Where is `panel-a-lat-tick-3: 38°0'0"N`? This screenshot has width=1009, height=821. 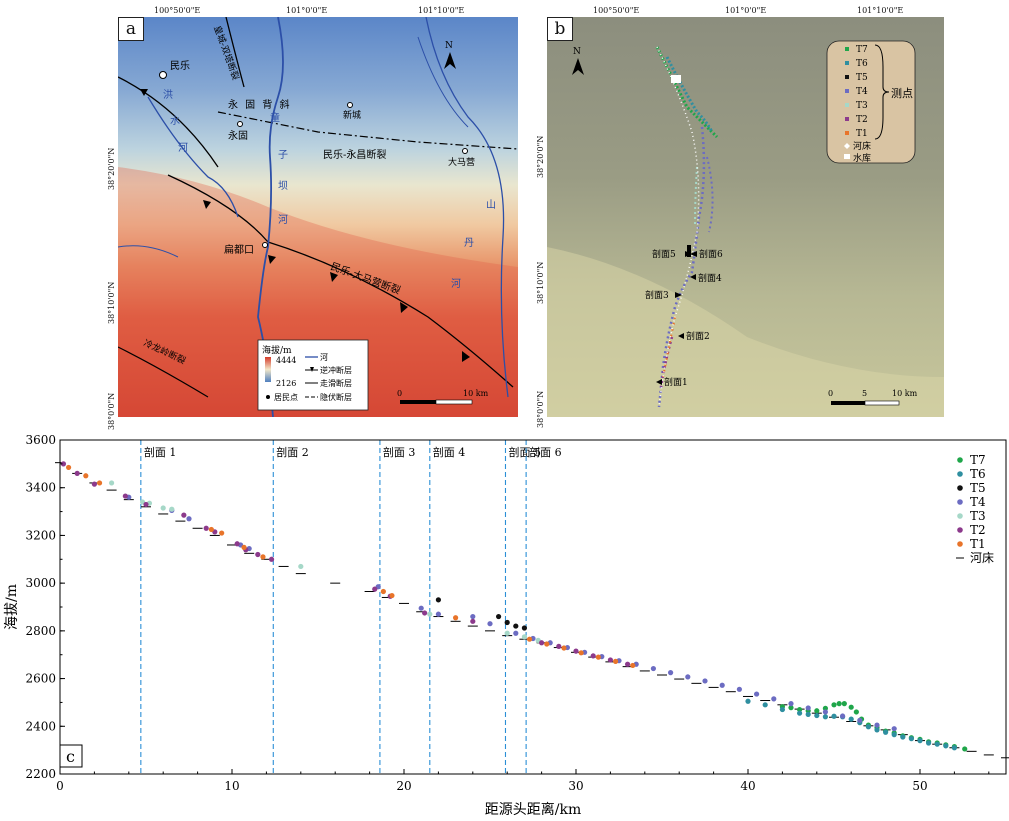 panel-a-lat-tick-3: 38°0'0"N is located at coordinates (111, 411).